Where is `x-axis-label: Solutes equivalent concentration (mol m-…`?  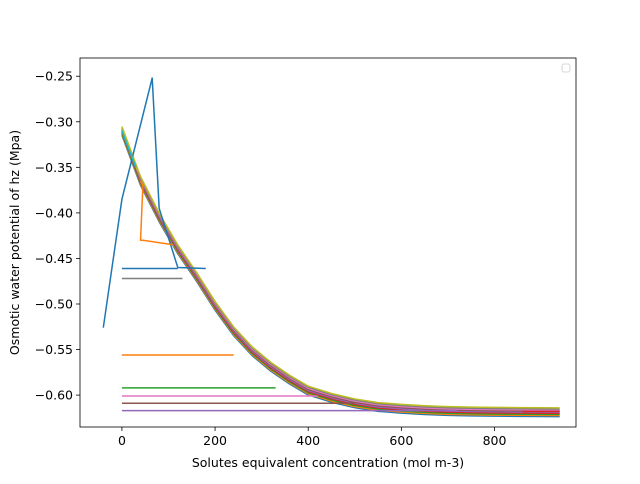 x-axis-label: Solutes equivalent concentration (mol m-… is located at coordinates (328, 462).